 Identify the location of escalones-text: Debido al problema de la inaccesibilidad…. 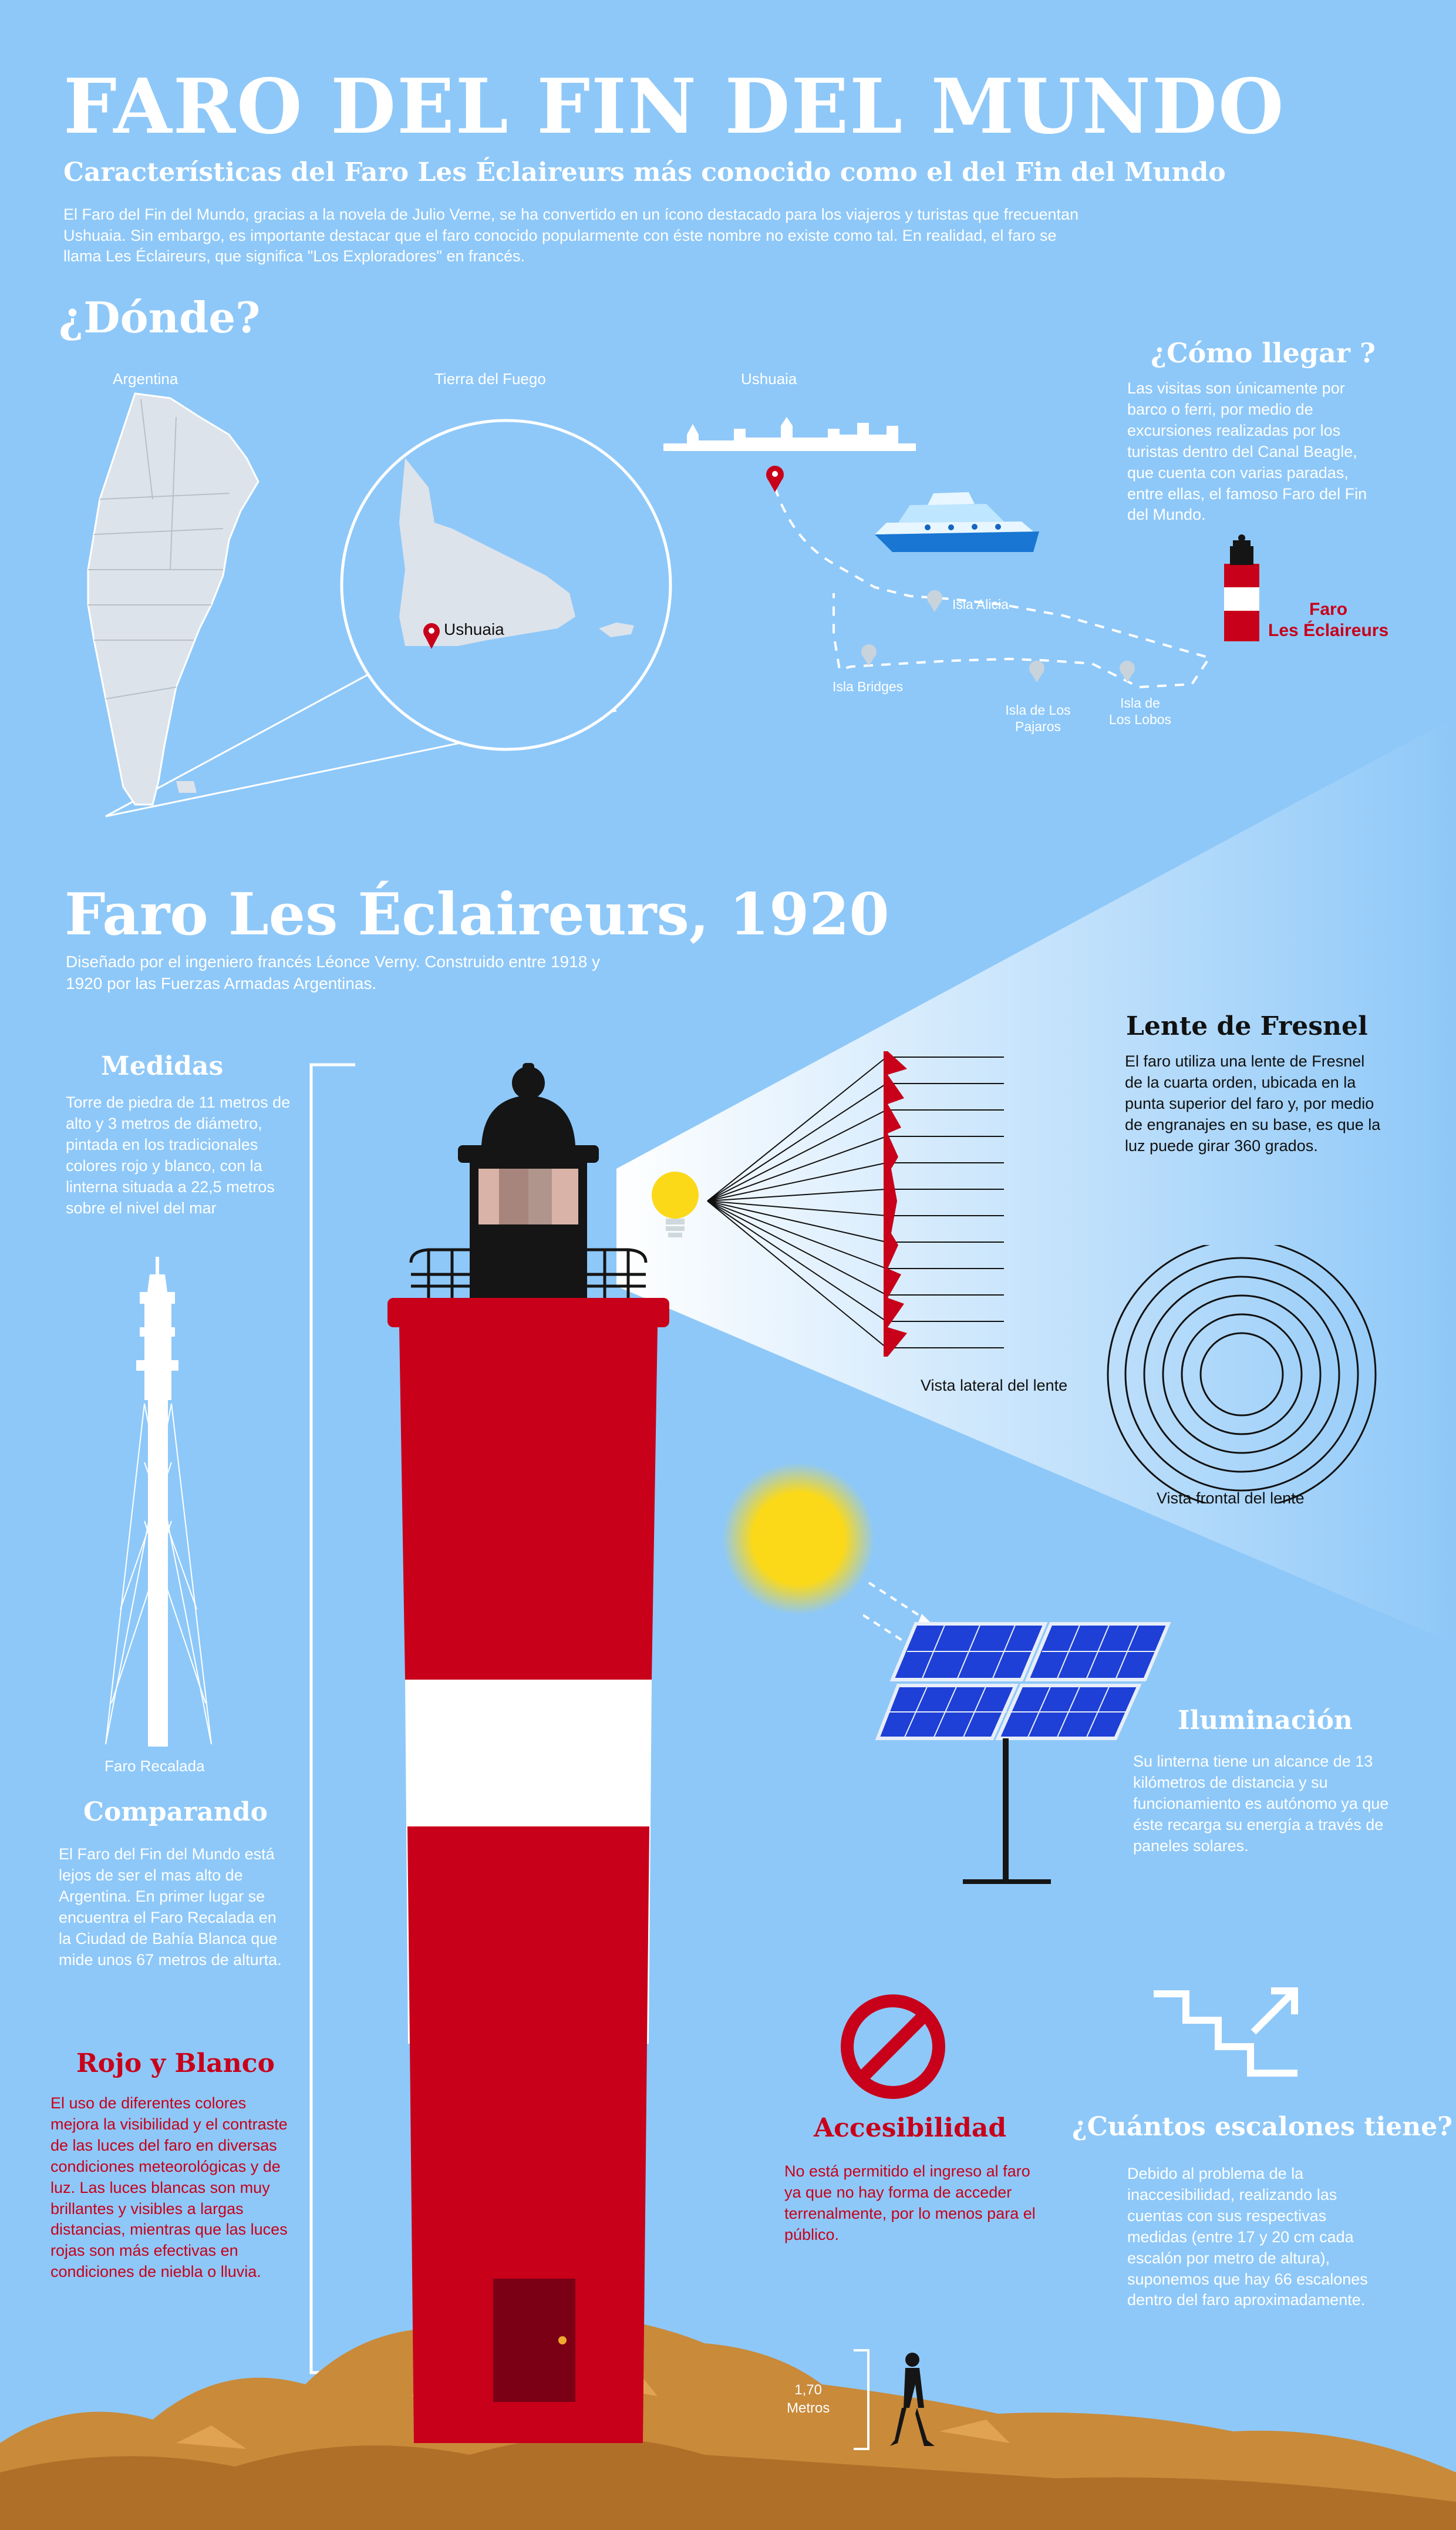
(1247, 2237).